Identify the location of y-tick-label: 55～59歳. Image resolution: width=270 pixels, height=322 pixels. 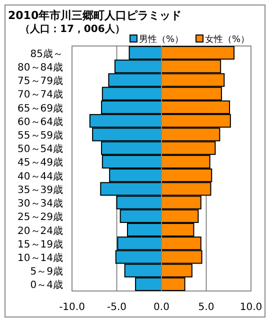
(40, 135).